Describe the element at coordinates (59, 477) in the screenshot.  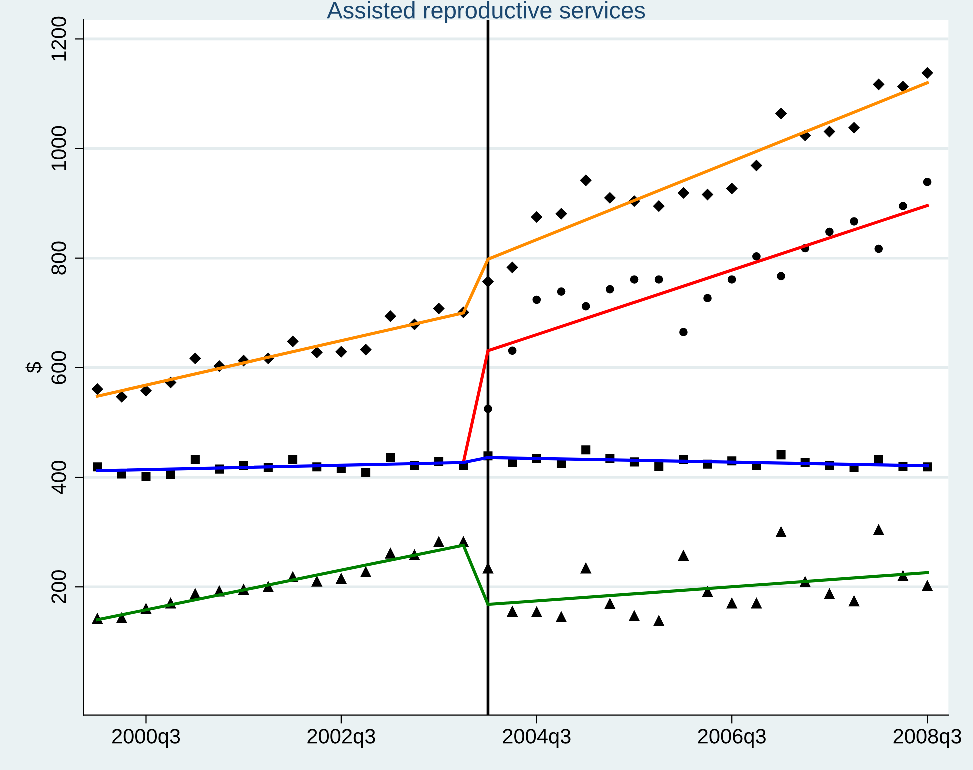
I see `y-tick-label: 400` at that location.